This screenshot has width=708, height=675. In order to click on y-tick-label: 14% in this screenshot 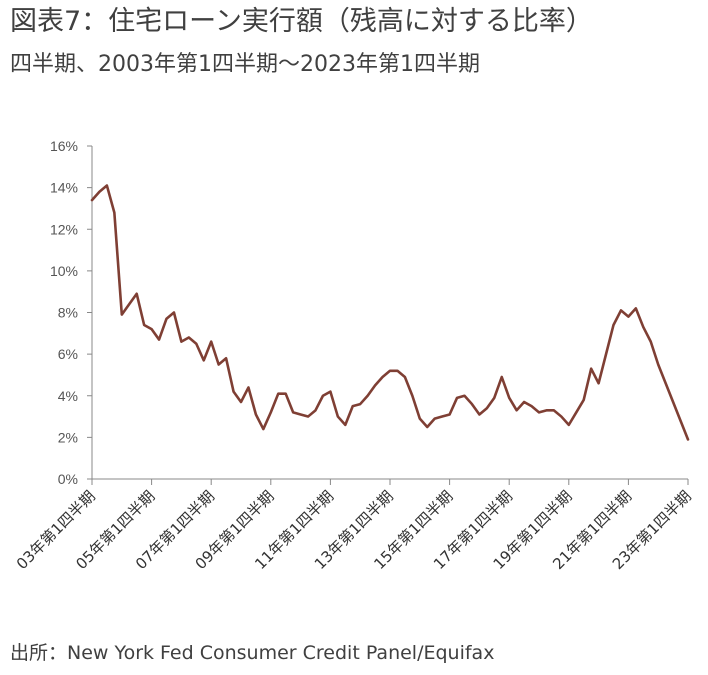, I will do `click(64, 188)`.